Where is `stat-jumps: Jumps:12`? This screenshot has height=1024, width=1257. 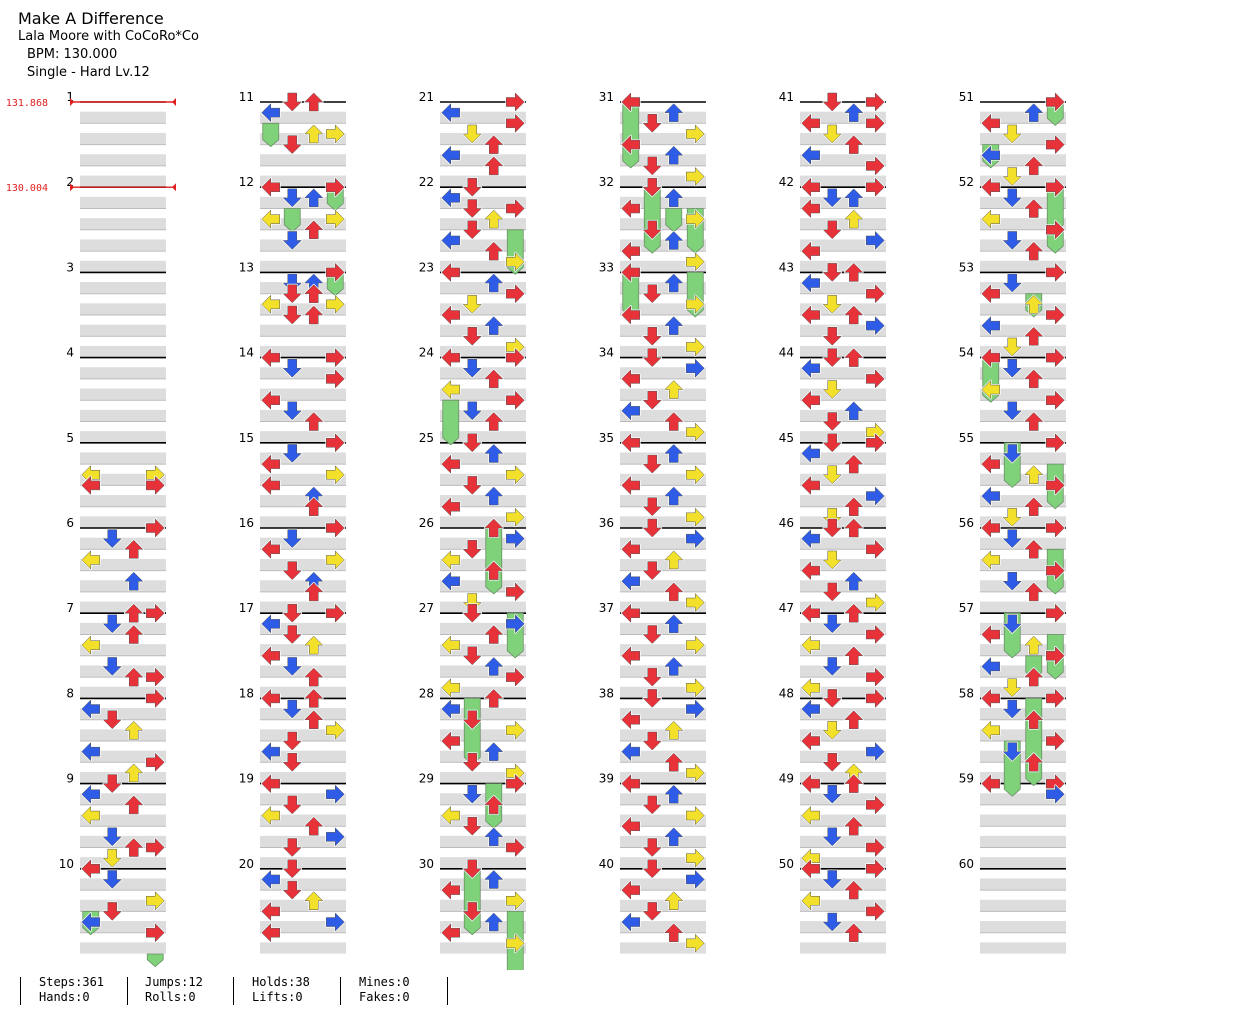 stat-jumps: Jumps:12 is located at coordinates (174, 982).